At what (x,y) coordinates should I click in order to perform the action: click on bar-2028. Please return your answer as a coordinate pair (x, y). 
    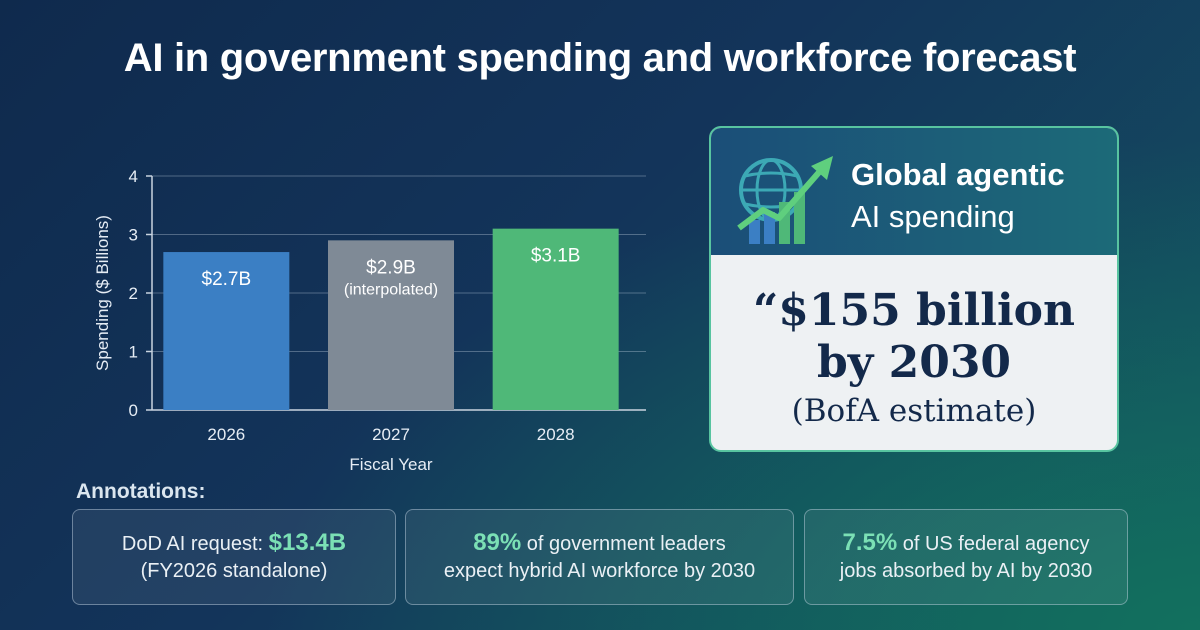
    Looking at the image, I should click on (555, 319).